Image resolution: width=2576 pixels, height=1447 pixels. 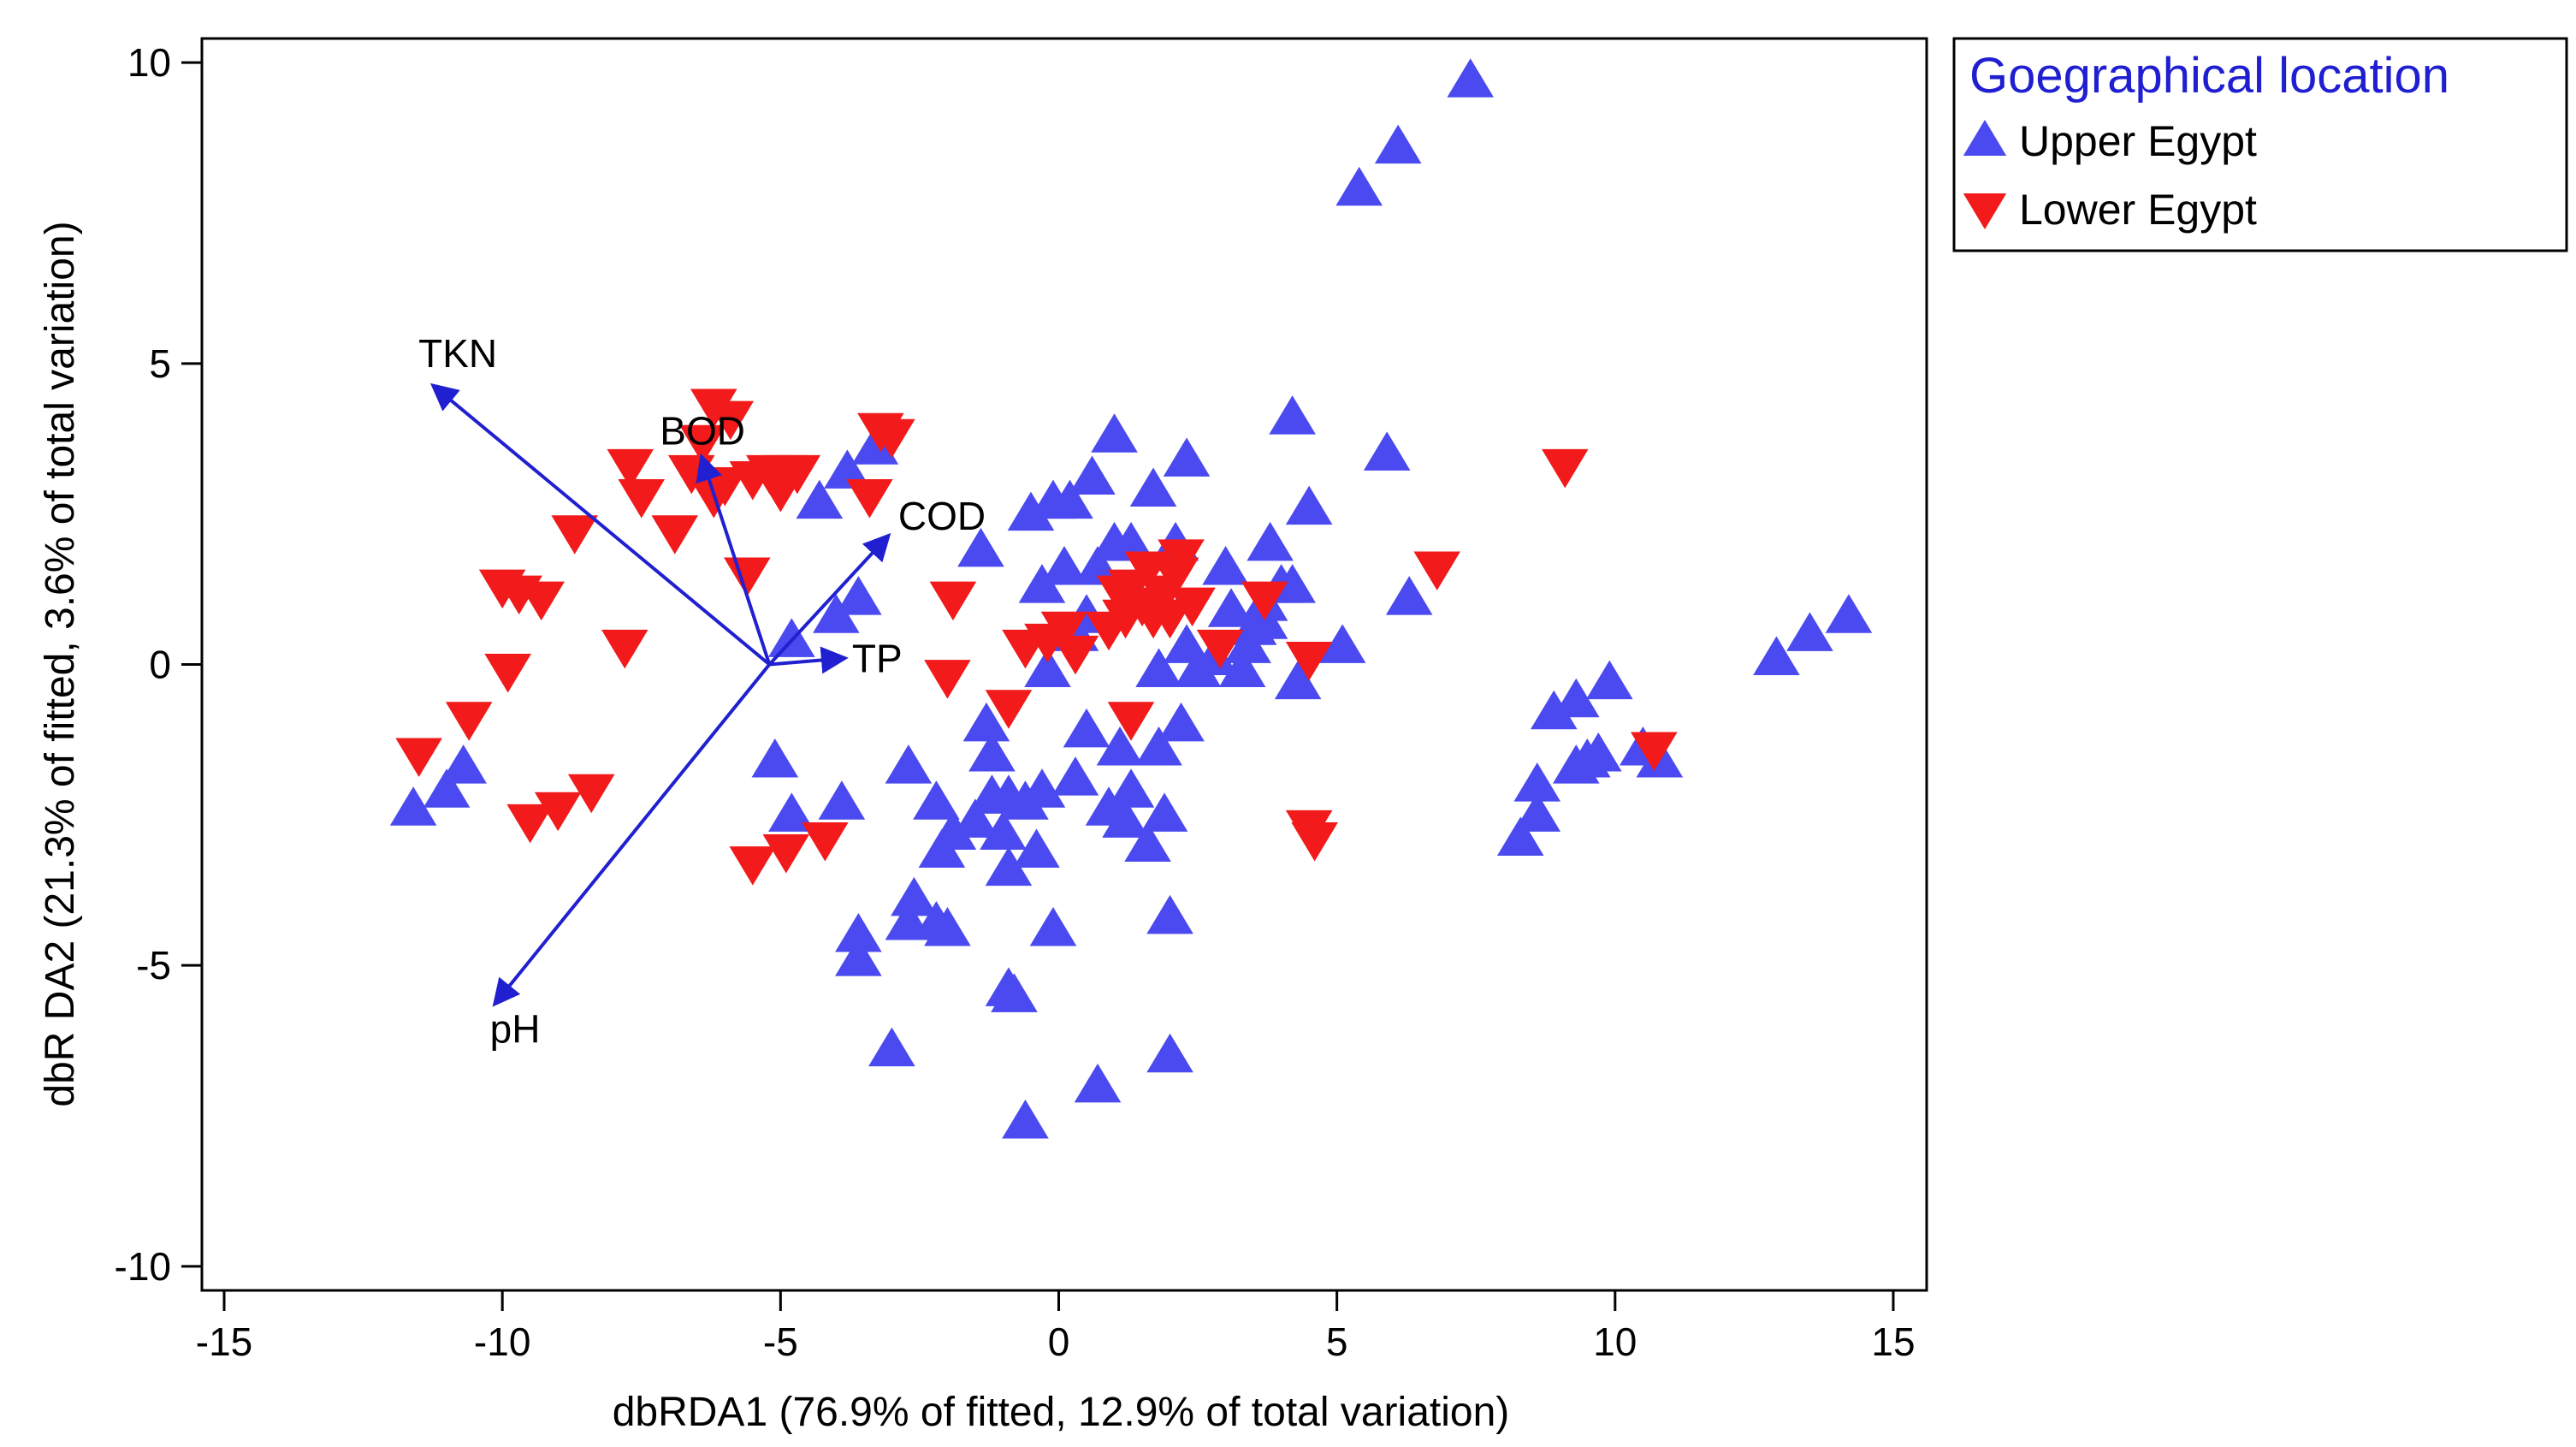 I want to click on legend-marker-upper-egypt, so click(x=1985, y=138).